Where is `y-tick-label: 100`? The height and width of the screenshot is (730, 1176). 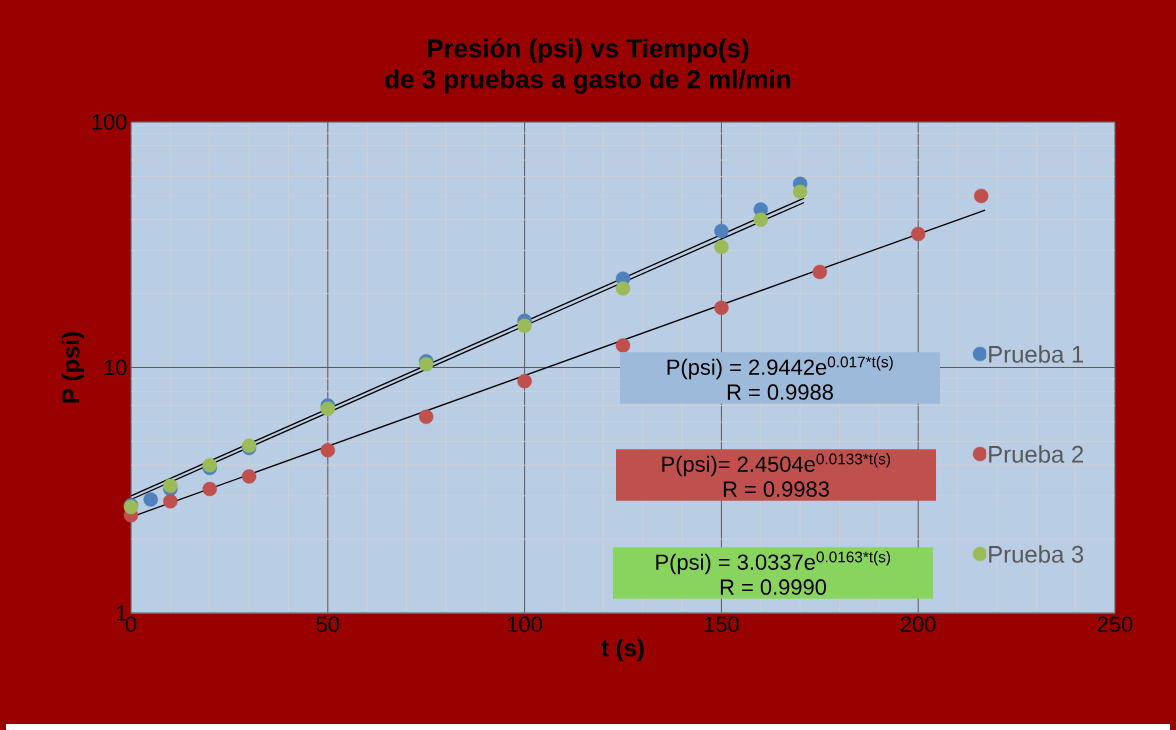 y-tick-label: 100 is located at coordinates (109, 122).